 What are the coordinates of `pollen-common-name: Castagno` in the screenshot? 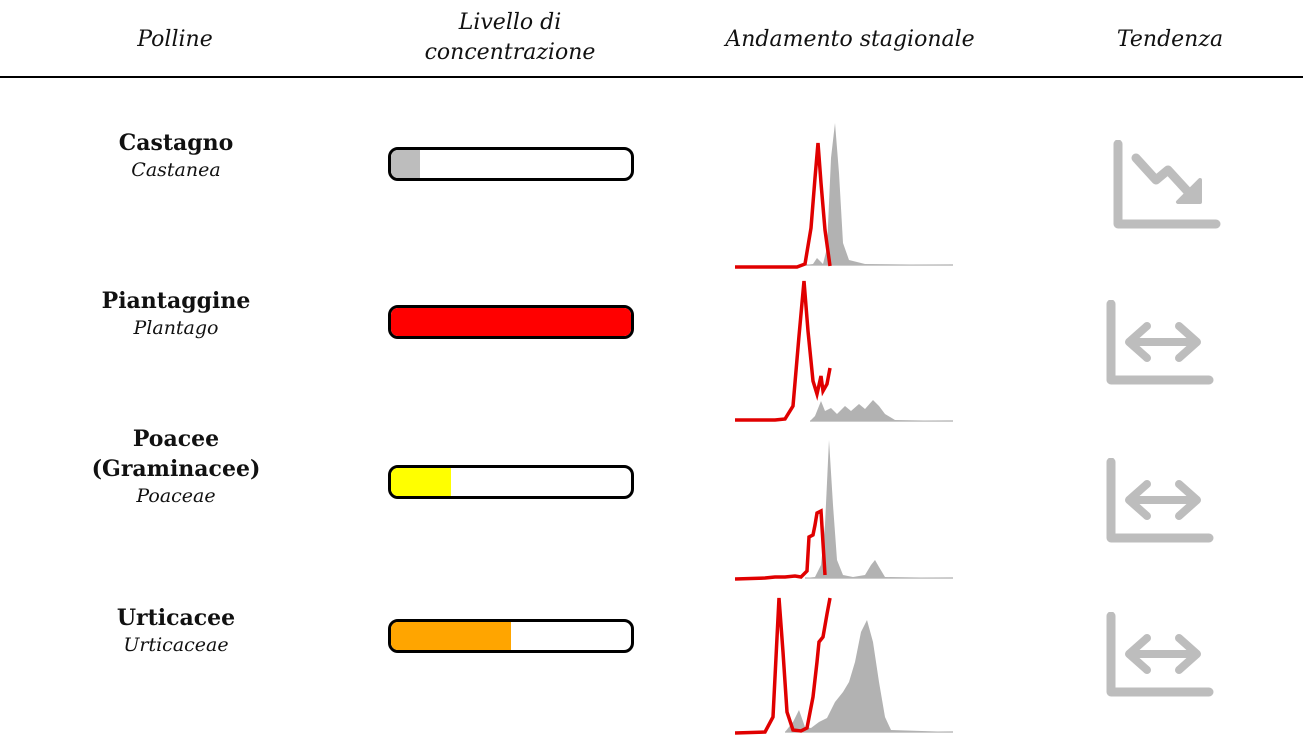 It's located at (176, 143).